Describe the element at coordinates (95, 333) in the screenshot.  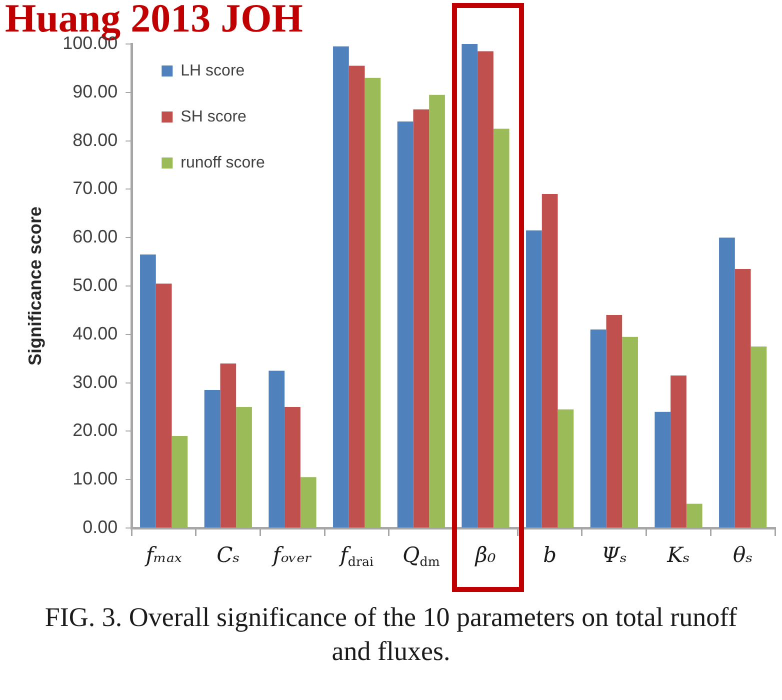
I see `y-tick-label: 40.00` at that location.